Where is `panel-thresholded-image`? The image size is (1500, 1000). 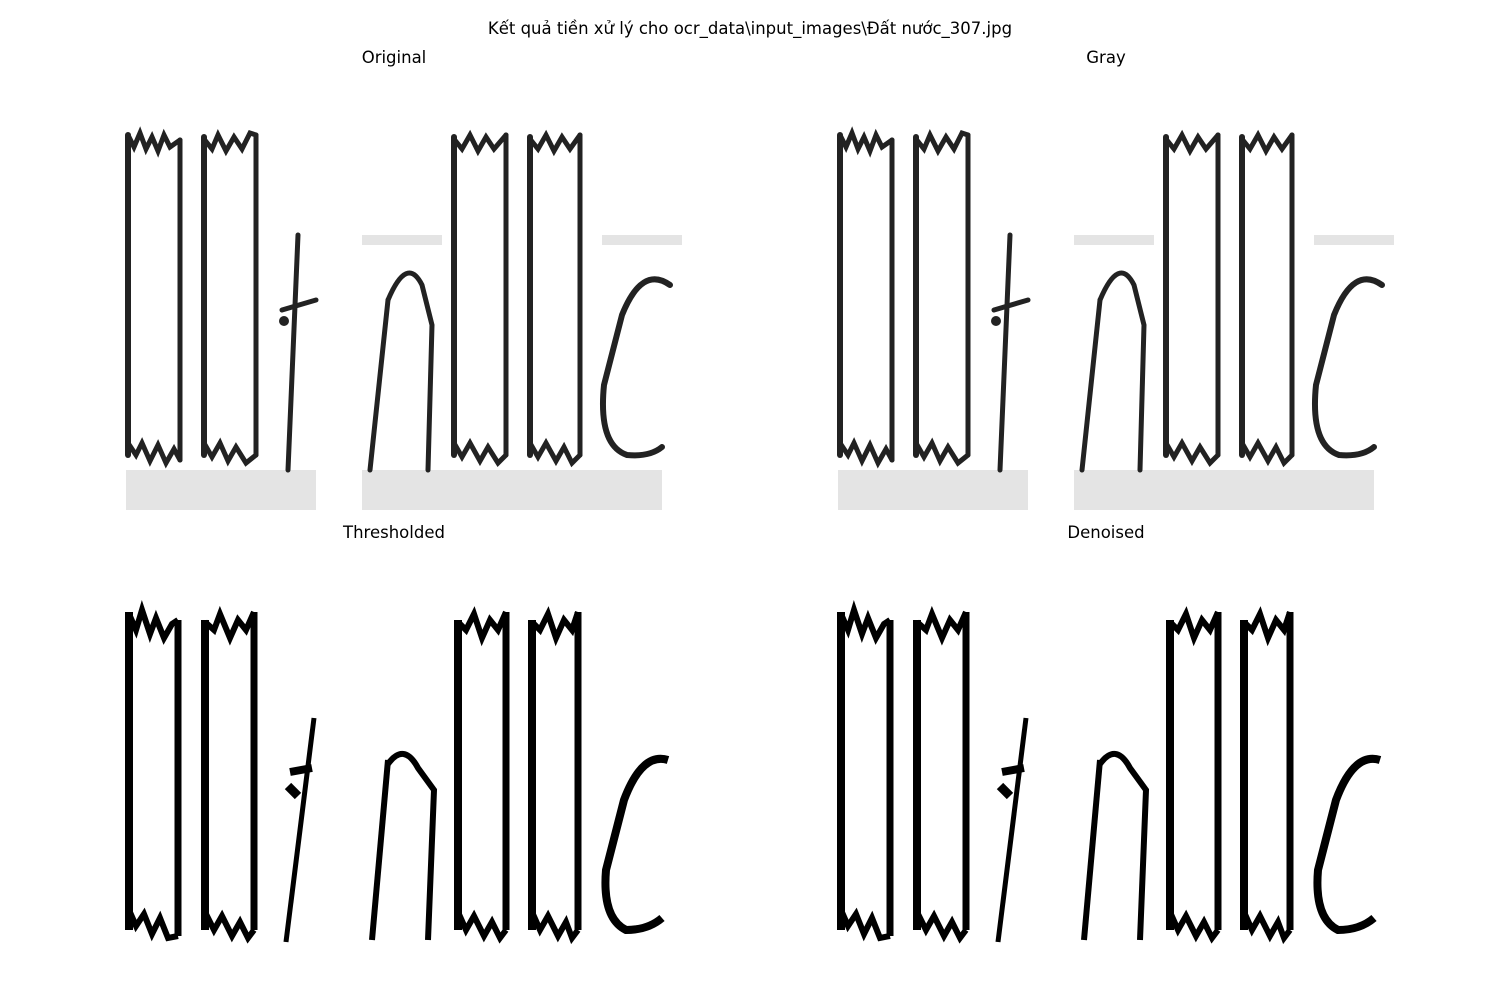
panel-thresholded-image is located at coordinates (404, 775).